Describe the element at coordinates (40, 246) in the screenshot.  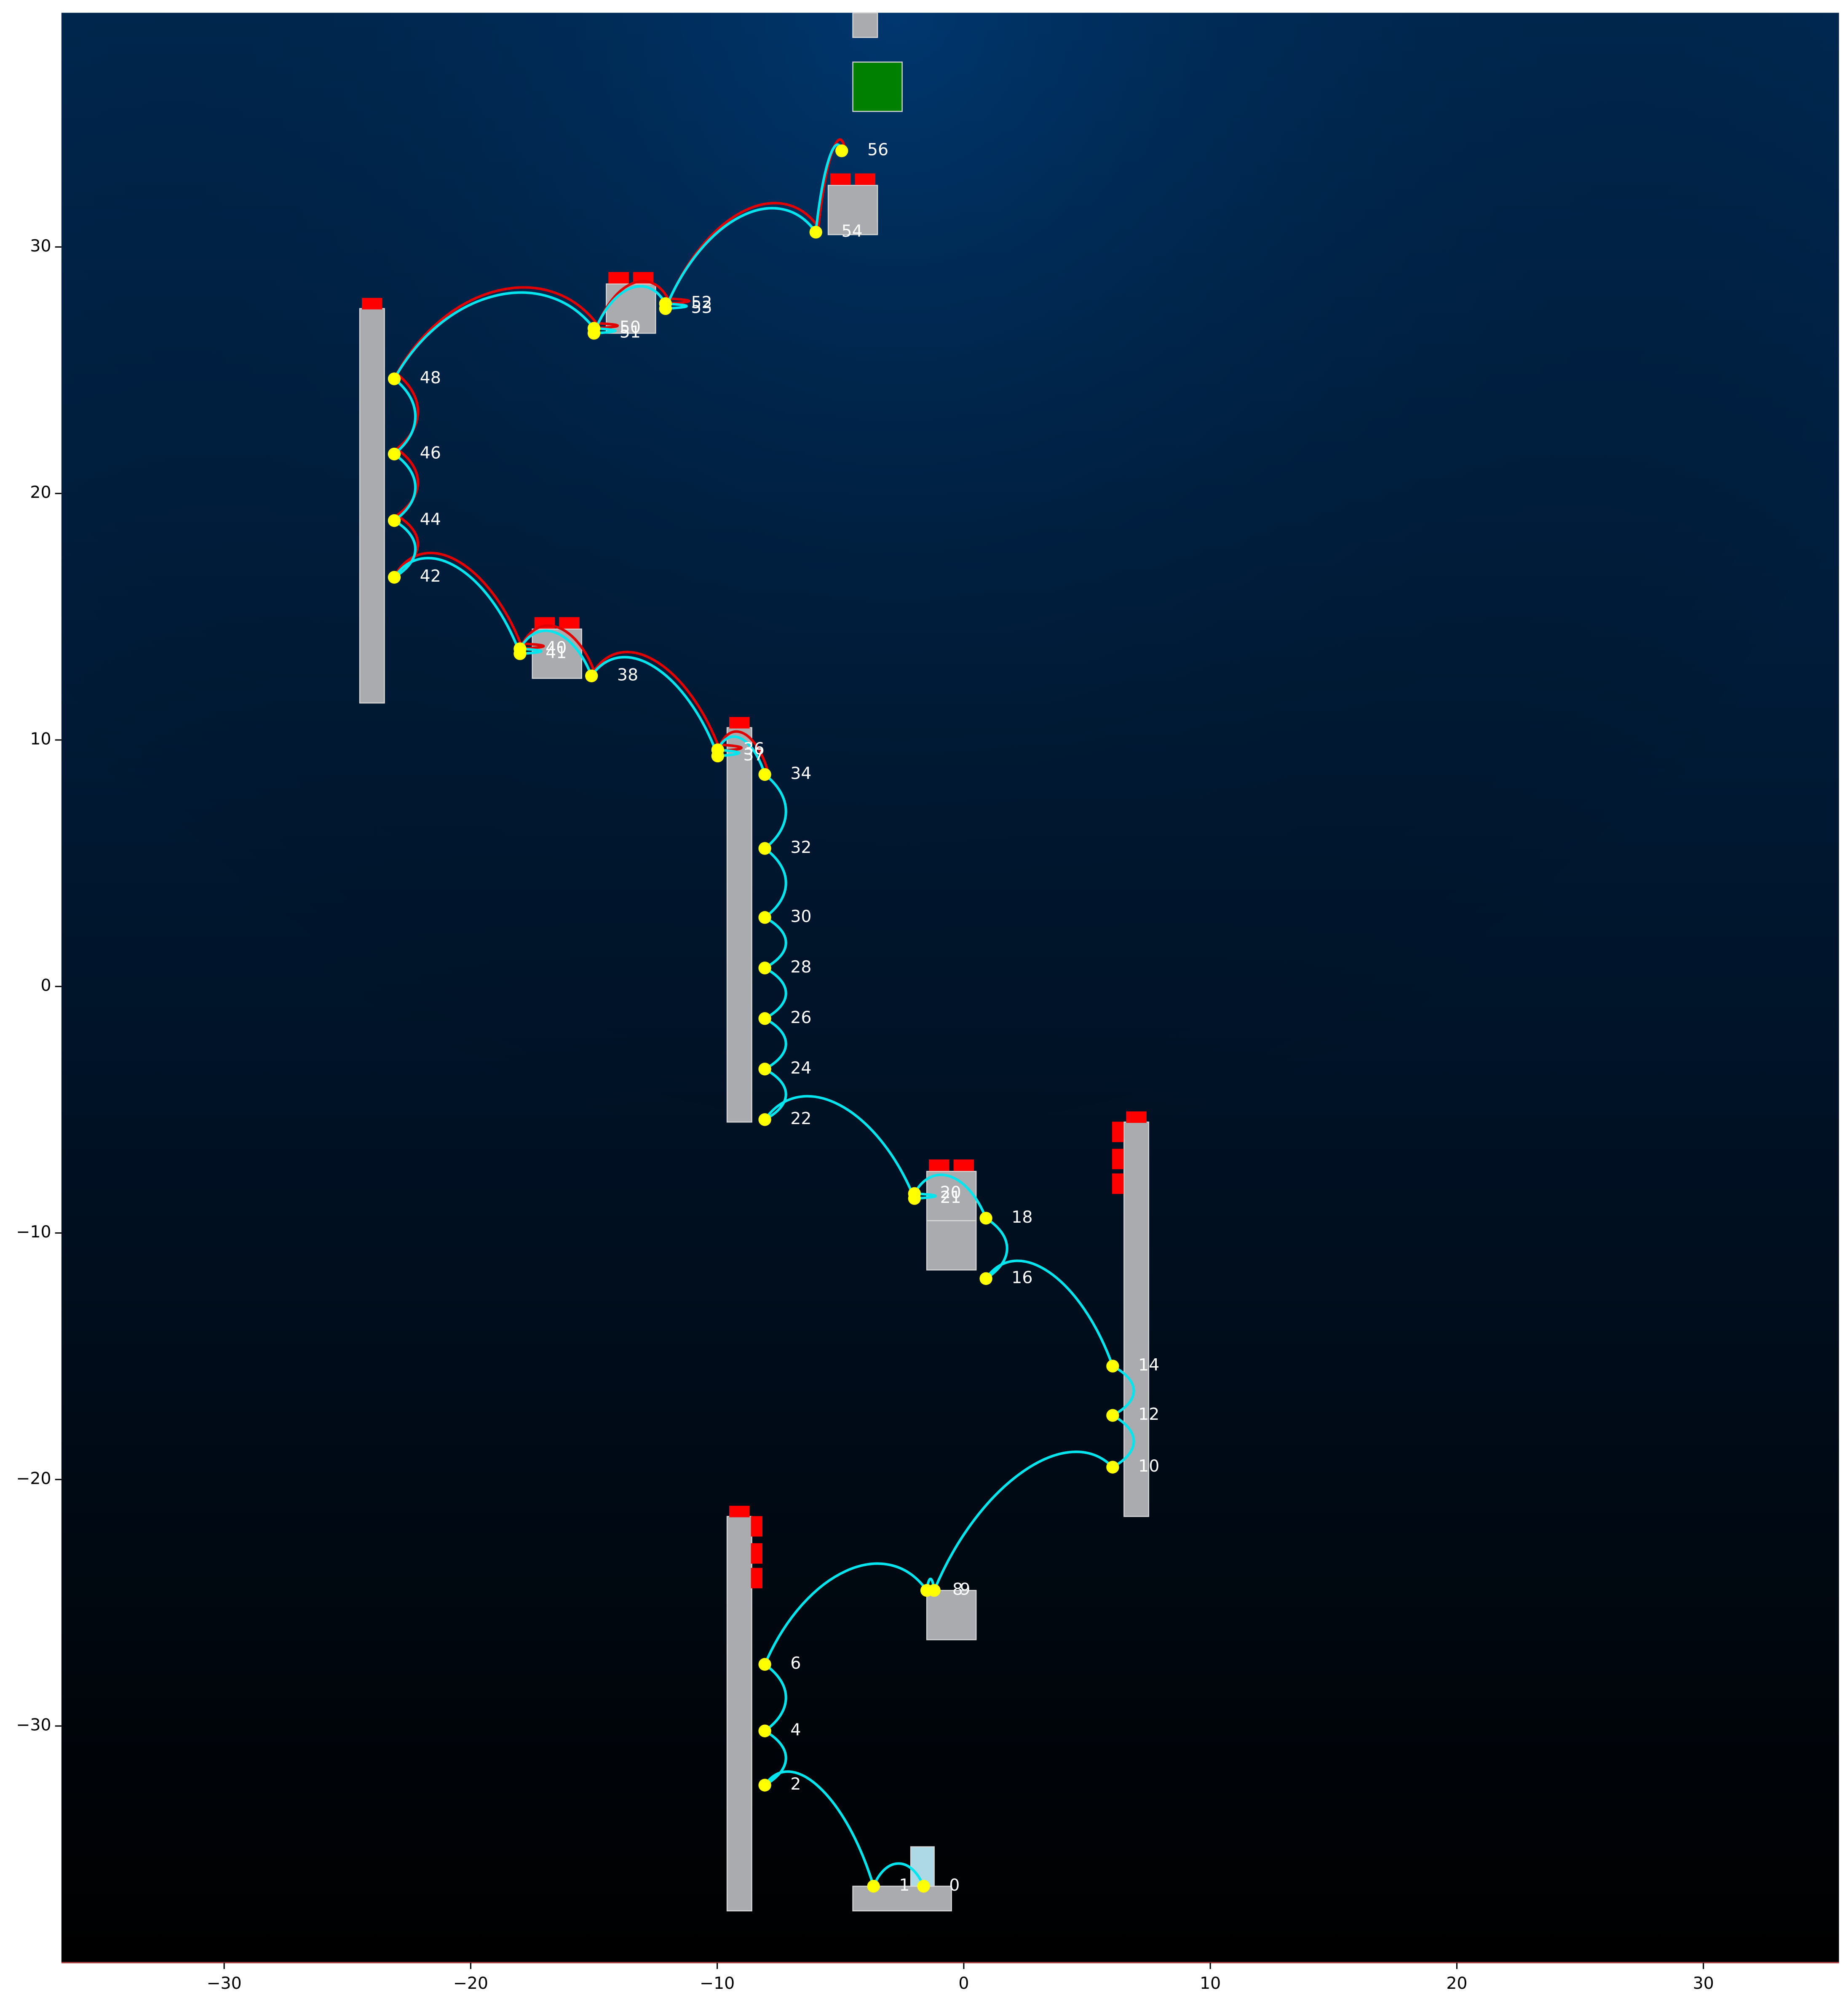
I see `y-tick-label: 30` at that location.